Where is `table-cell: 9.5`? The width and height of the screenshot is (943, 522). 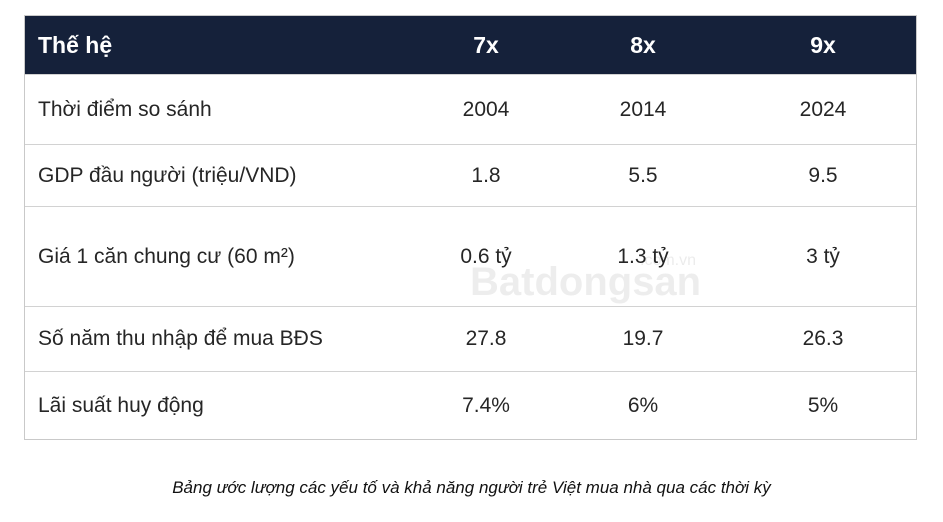 table-cell: 9.5 is located at coordinates (823, 175).